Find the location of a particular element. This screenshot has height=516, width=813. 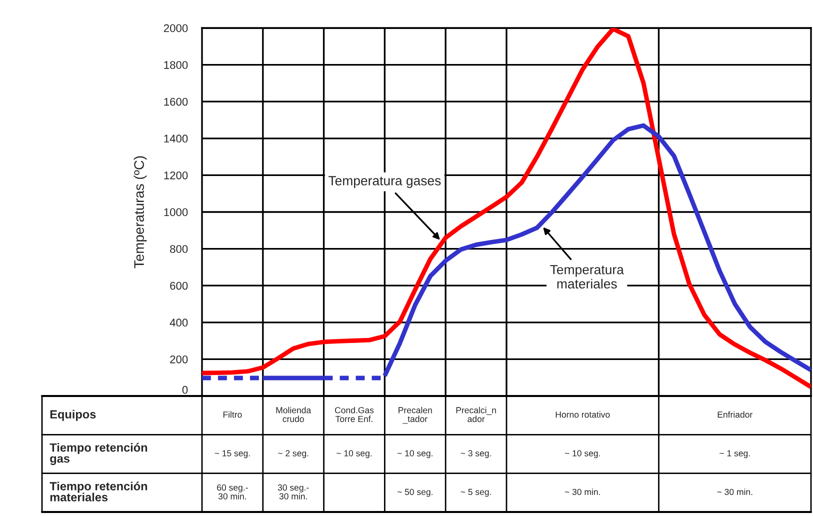

y-tick-label: 200 is located at coordinates (179, 359).